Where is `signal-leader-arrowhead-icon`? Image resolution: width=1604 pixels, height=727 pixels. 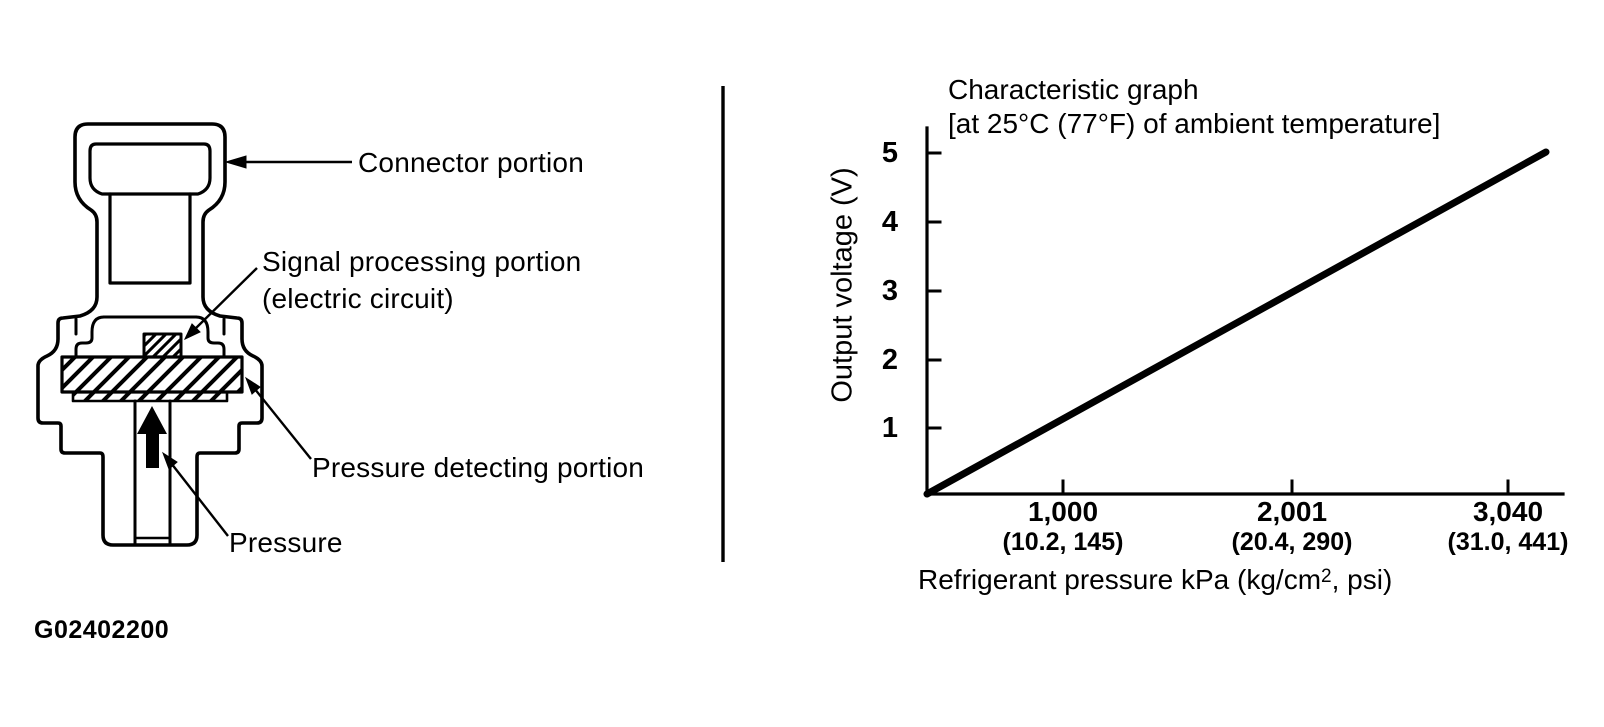 signal-leader-arrowhead-icon is located at coordinates (192, 332).